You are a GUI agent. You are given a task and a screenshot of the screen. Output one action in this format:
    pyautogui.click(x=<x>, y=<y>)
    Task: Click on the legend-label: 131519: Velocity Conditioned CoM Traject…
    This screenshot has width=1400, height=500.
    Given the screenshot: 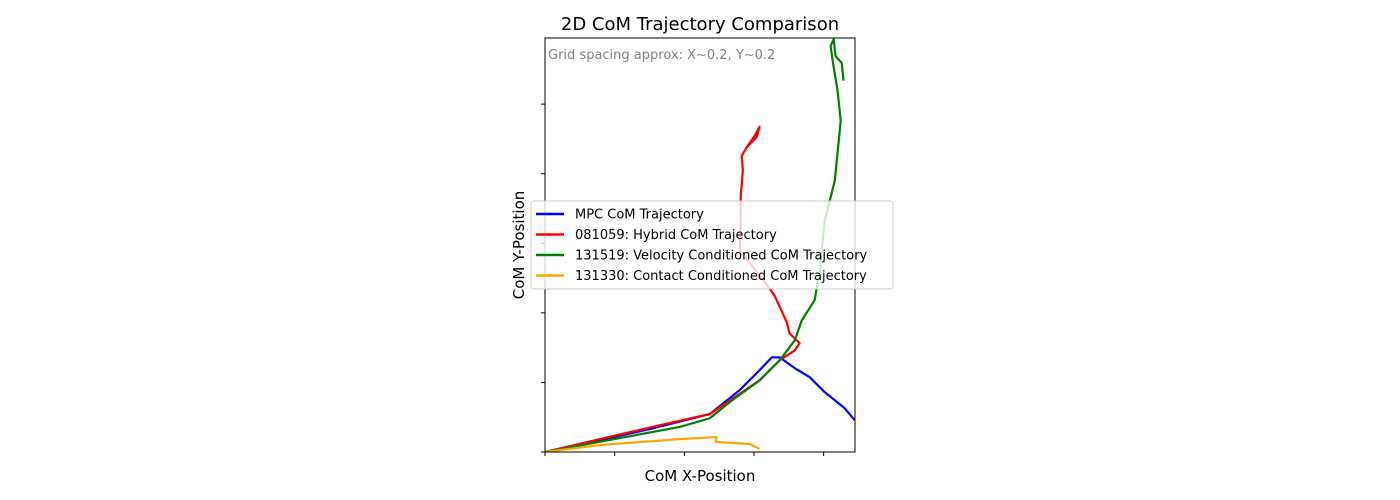 What is the action you would take?
    pyautogui.click(x=721, y=256)
    